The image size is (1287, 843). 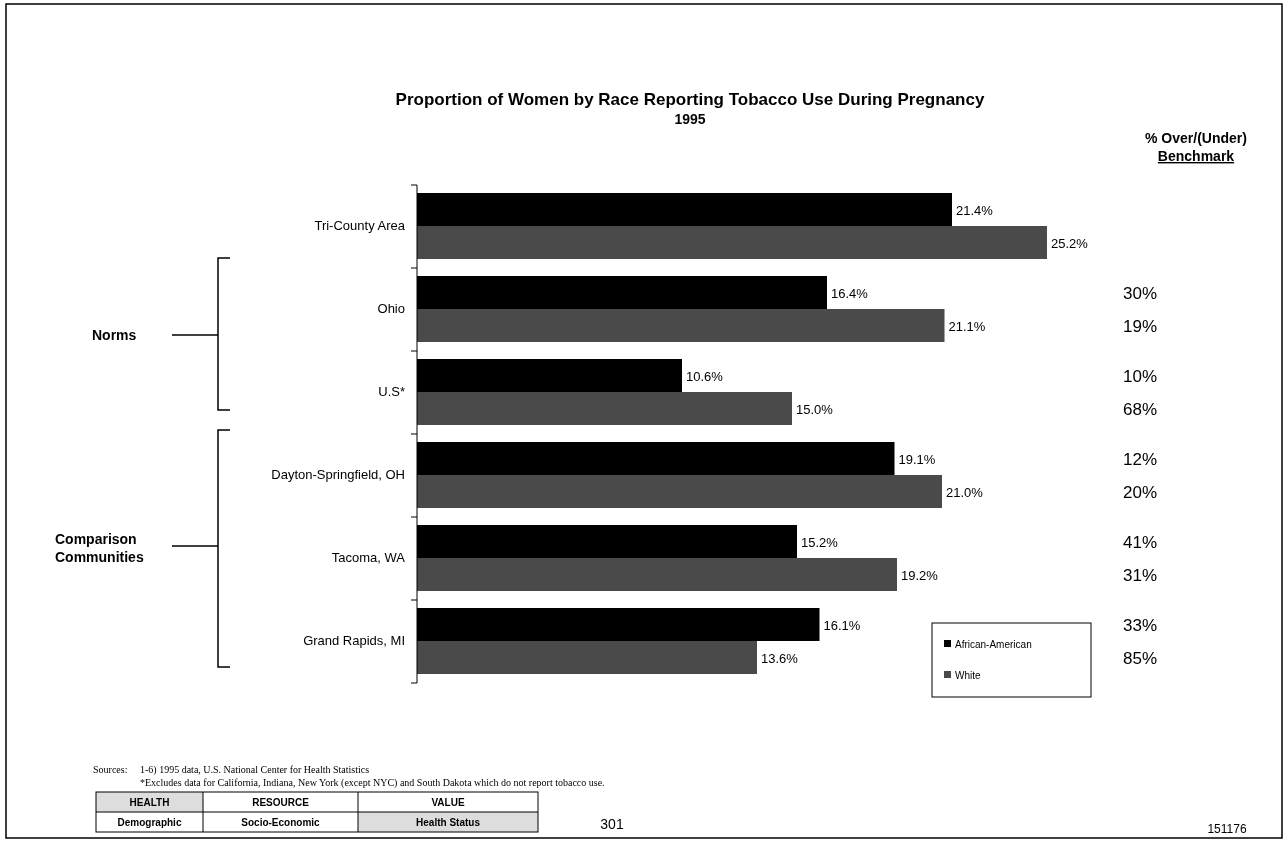 I want to click on data-label: 16.4%, so click(x=850, y=293).